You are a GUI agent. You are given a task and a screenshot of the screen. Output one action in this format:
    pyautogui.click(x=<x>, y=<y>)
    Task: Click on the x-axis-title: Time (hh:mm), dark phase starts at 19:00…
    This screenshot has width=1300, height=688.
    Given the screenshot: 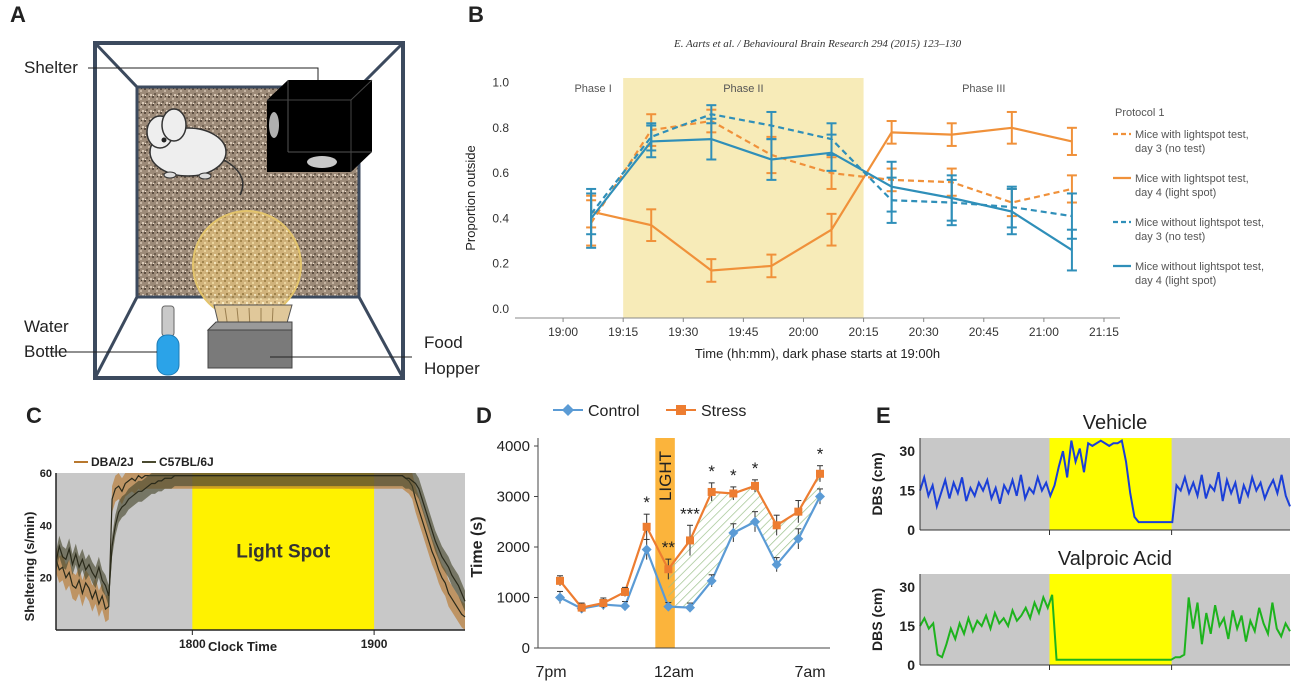 What is the action you would take?
    pyautogui.click(x=817, y=353)
    